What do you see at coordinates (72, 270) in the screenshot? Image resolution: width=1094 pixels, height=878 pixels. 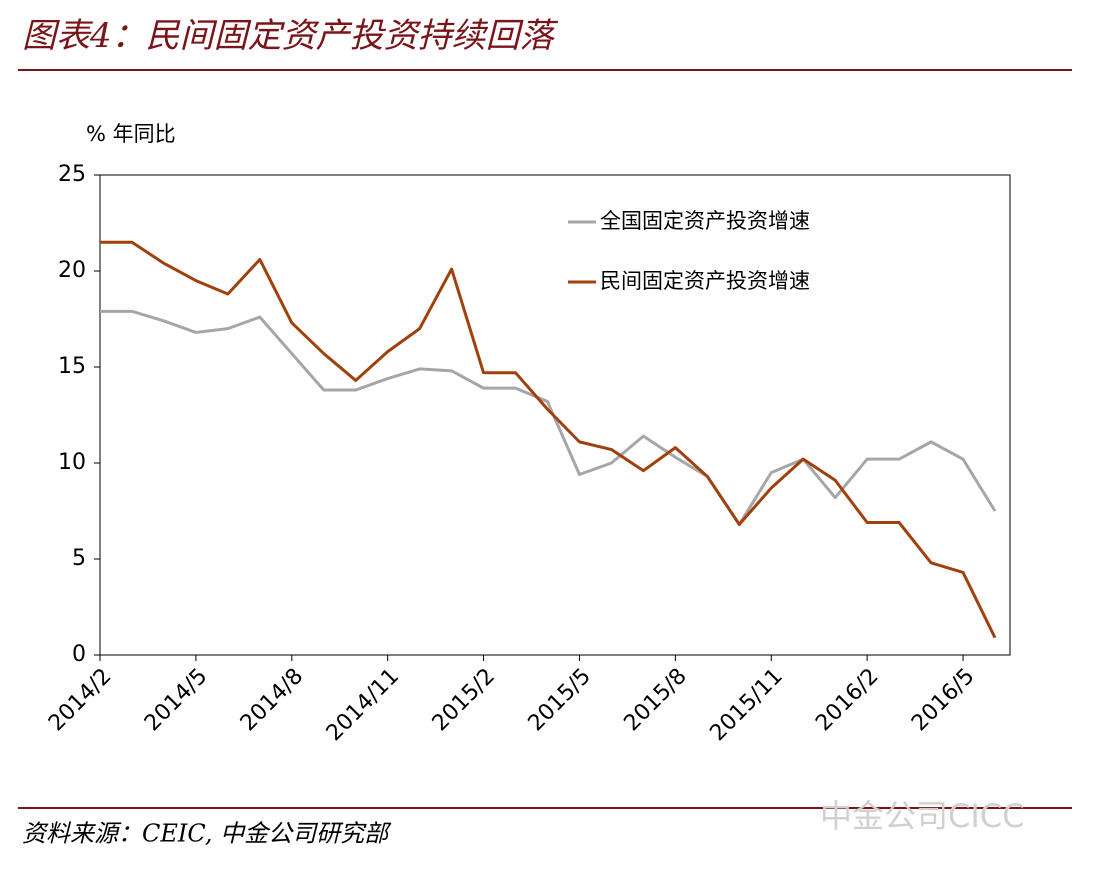 I see `y-tick-label: 20` at bounding box center [72, 270].